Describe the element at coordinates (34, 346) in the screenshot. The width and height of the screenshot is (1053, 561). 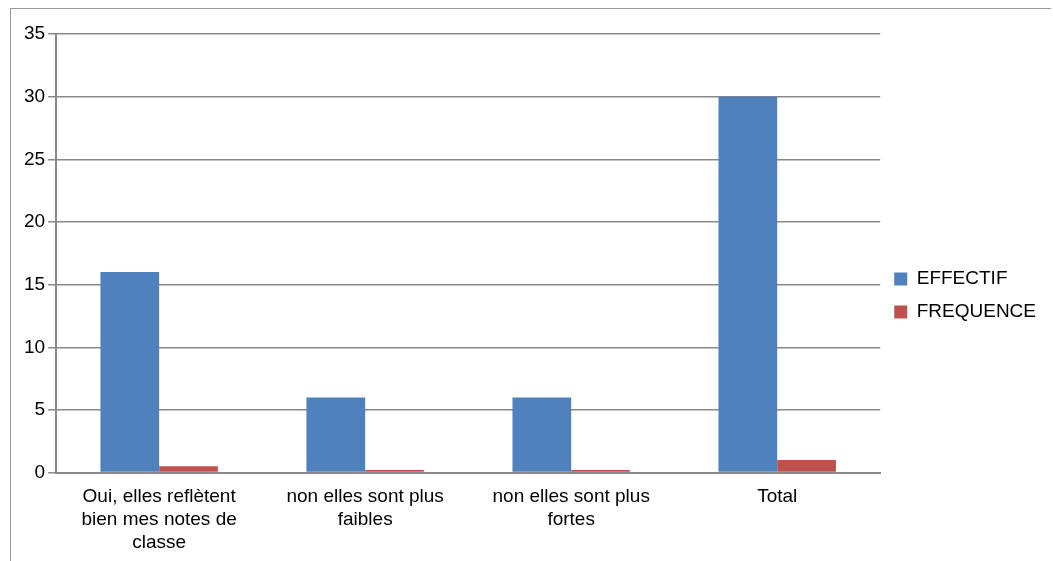
I see `y-tick-label: 10` at that location.